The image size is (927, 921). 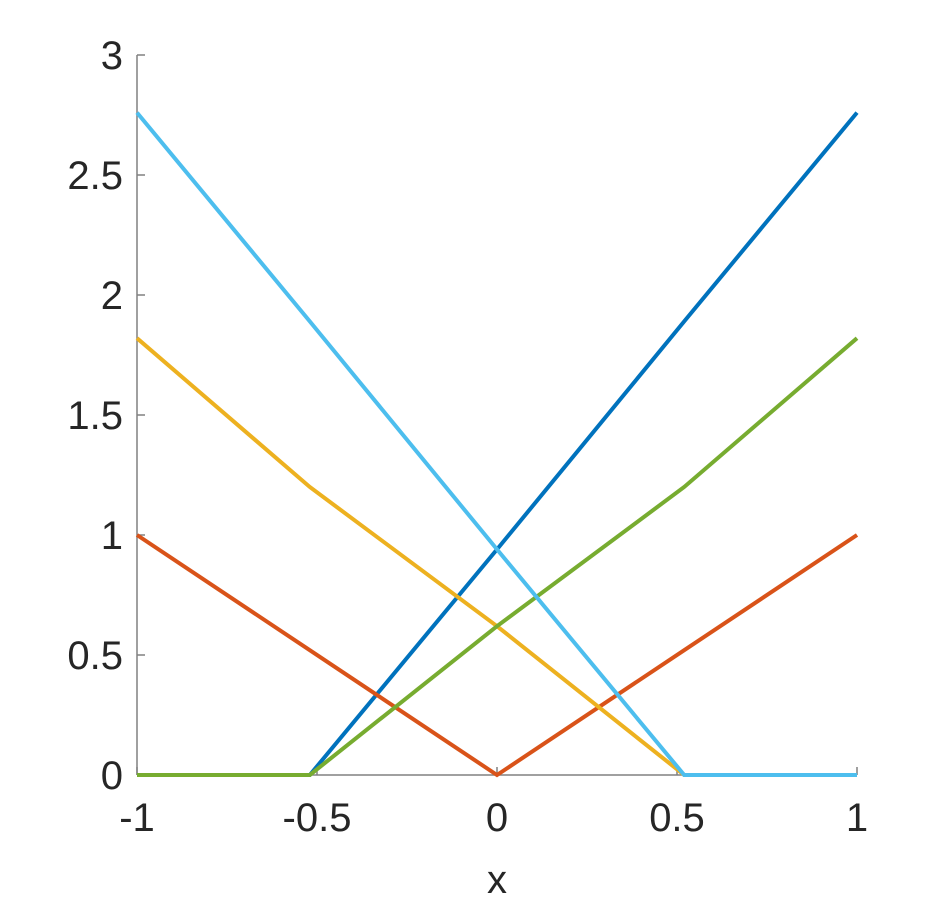 What do you see at coordinates (112, 536) in the screenshot?
I see `y-tick-label: 1` at bounding box center [112, 536].